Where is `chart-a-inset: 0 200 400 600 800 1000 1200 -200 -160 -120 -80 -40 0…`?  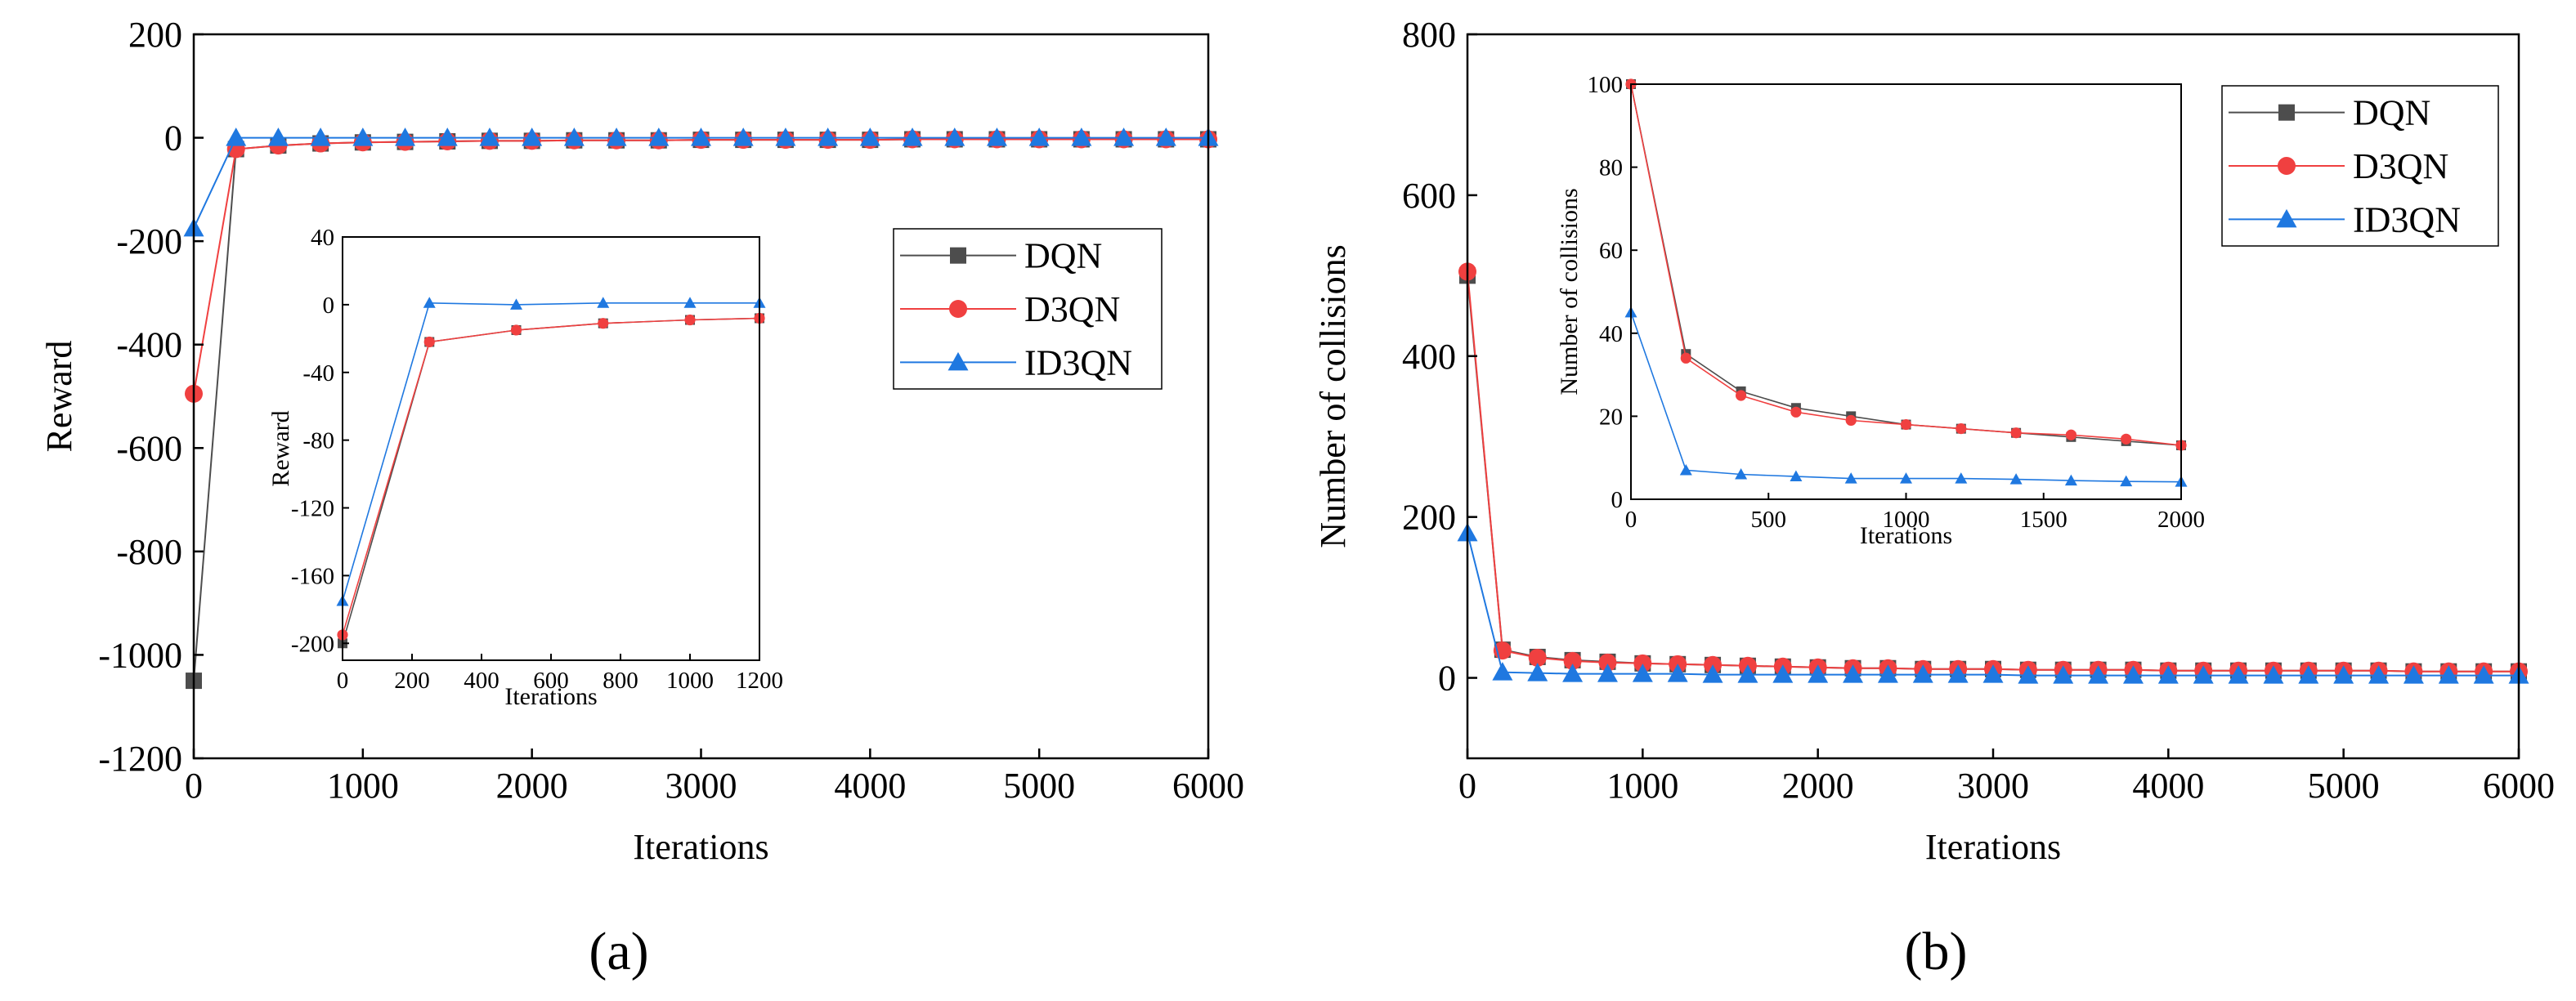 chart-a-inset: 0 200 400 600 800 1000 1200 -200 -160 -120 -80 -40 0… is located at coordinates (525, 468).